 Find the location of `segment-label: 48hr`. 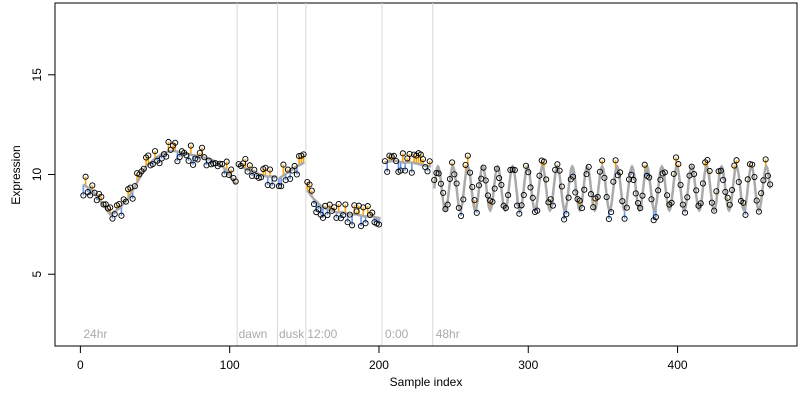

segment-label: 48hr is located at coordinates (448, 334).